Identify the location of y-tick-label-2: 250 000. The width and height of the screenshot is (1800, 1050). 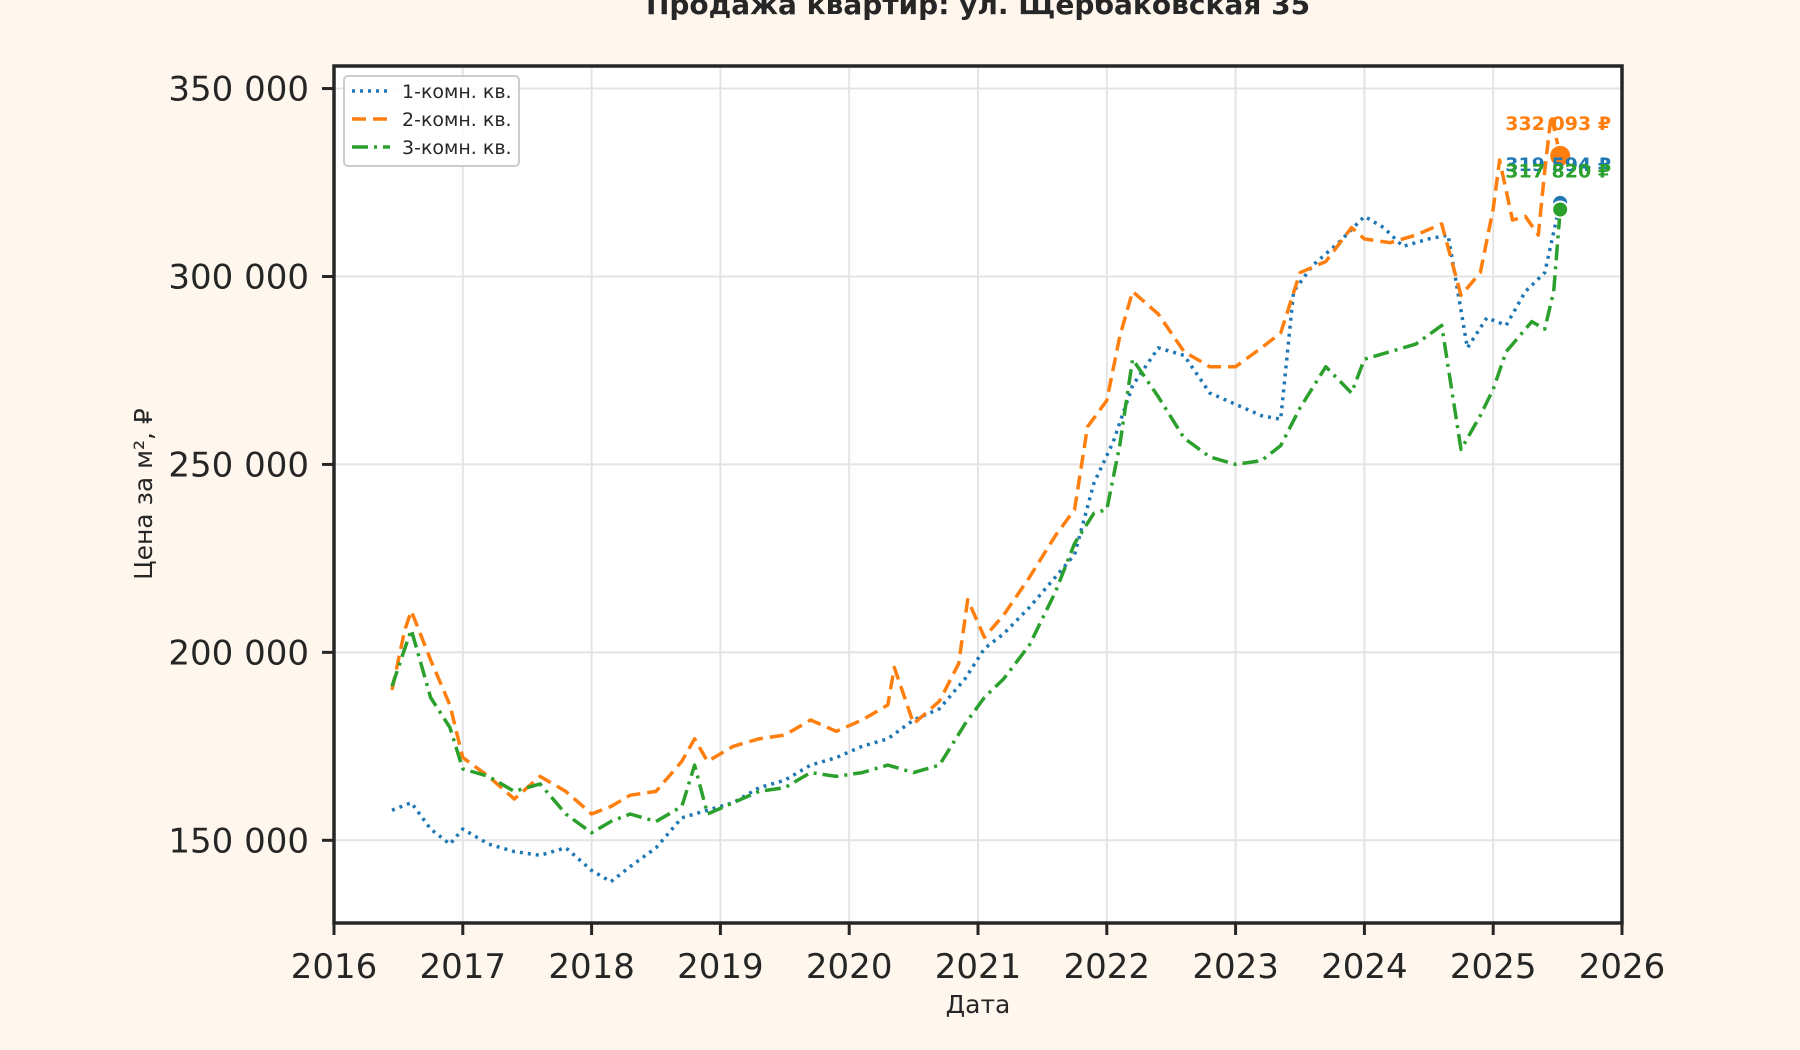
(238, 465).